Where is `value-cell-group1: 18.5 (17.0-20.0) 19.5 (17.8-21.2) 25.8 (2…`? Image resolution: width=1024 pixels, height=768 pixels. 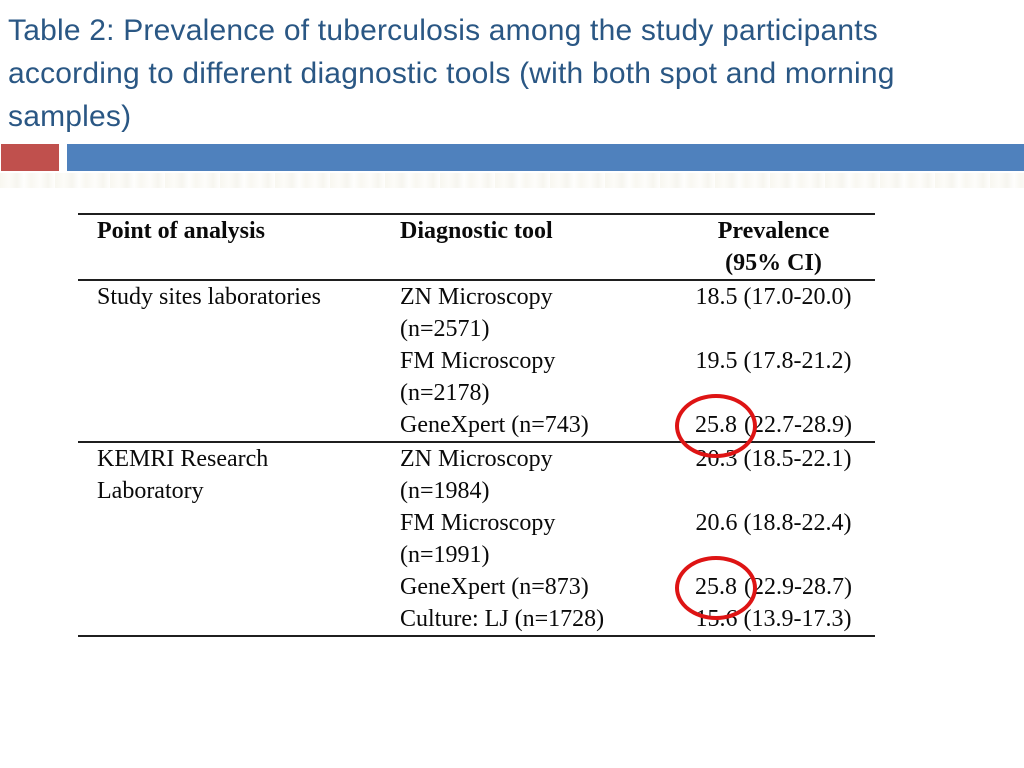 value-cell-group1: 18.5 (17.0-20.0) 19.5 (17.8-21.2) 25.8 (2… is located at coordinates (773, 369).